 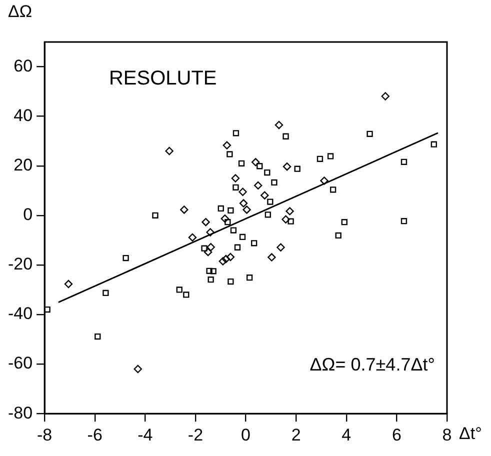 I want to click on y-tick-label: 40, so click(x=23, y=116).